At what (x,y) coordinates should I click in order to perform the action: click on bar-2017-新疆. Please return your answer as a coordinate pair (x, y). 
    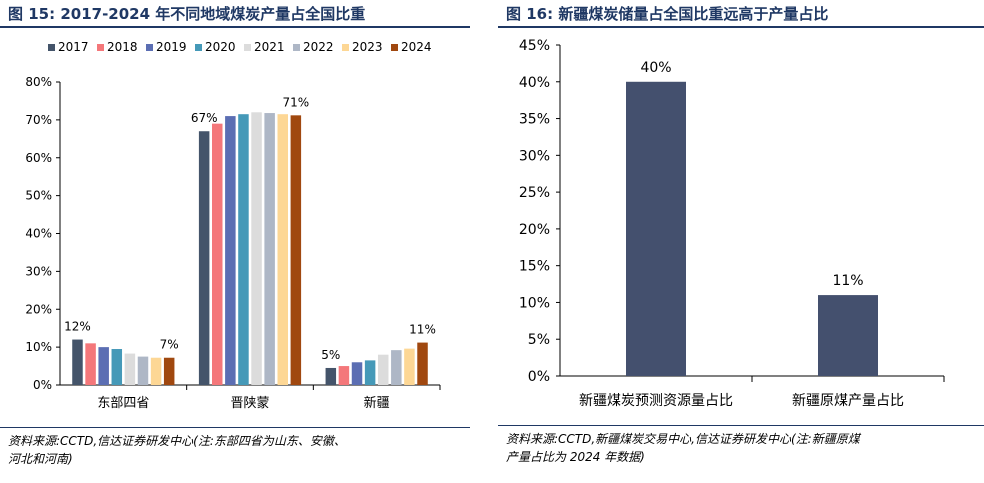
    Looking at the image, I should click on (331, 376).